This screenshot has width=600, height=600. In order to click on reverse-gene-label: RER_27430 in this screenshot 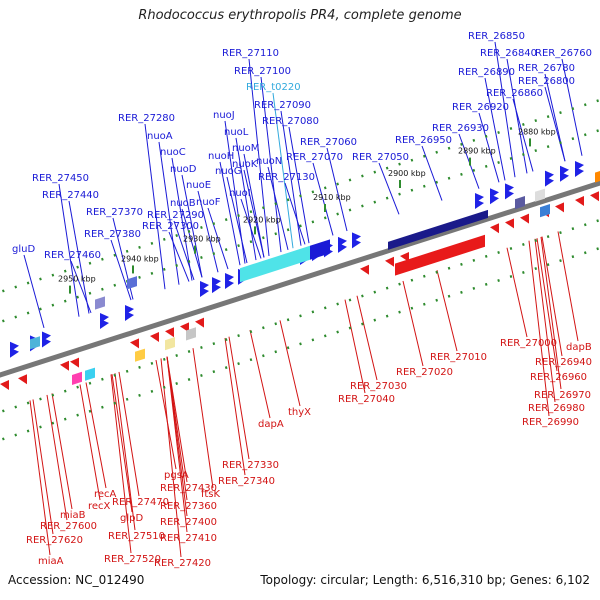, I will do `click(188, 488)`.